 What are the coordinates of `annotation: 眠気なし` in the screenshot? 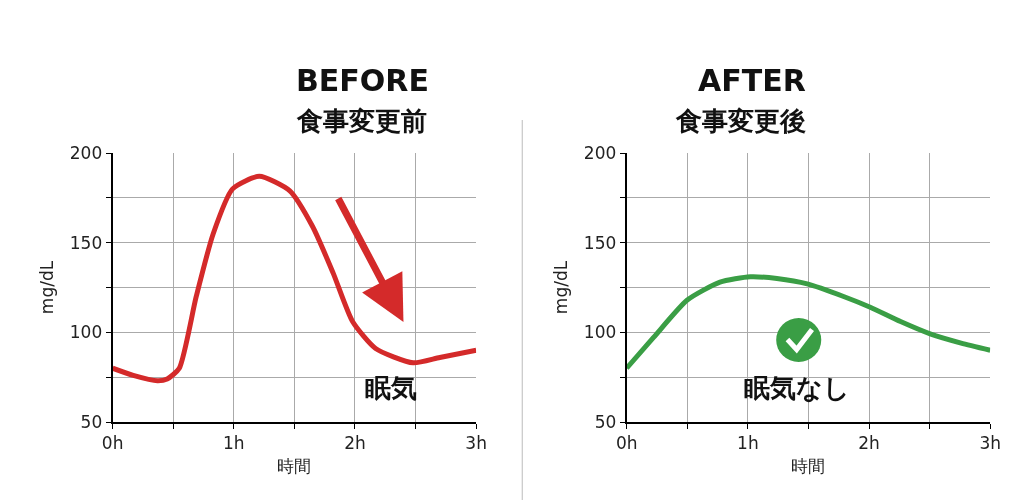 It's located at (797, 388).